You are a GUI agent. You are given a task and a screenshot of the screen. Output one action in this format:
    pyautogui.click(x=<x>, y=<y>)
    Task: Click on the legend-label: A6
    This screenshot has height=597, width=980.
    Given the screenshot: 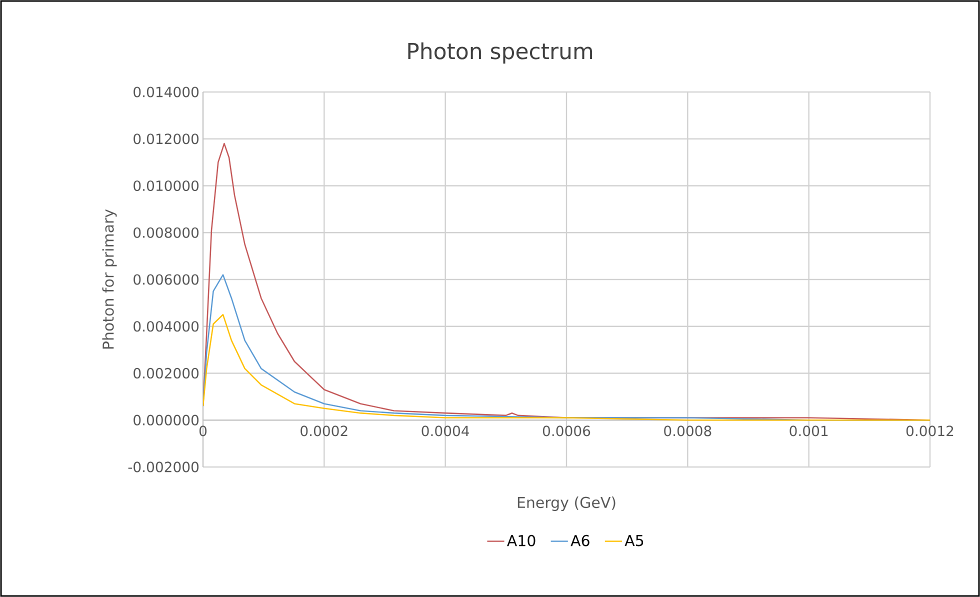 What is the action you would take?
    pyautogui.click(x=580, y=540)
    